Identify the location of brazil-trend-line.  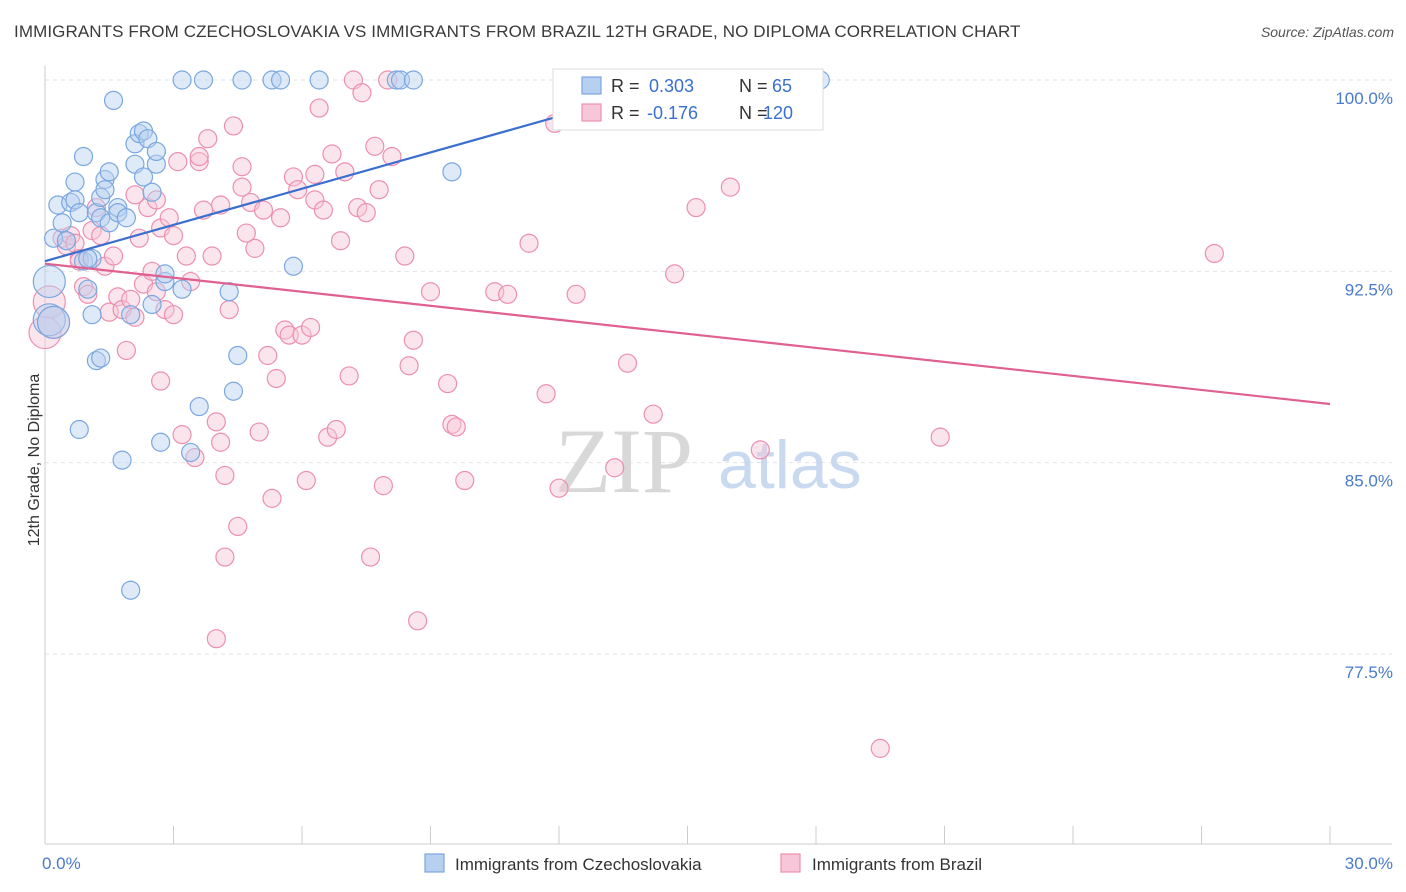
(687, 334).